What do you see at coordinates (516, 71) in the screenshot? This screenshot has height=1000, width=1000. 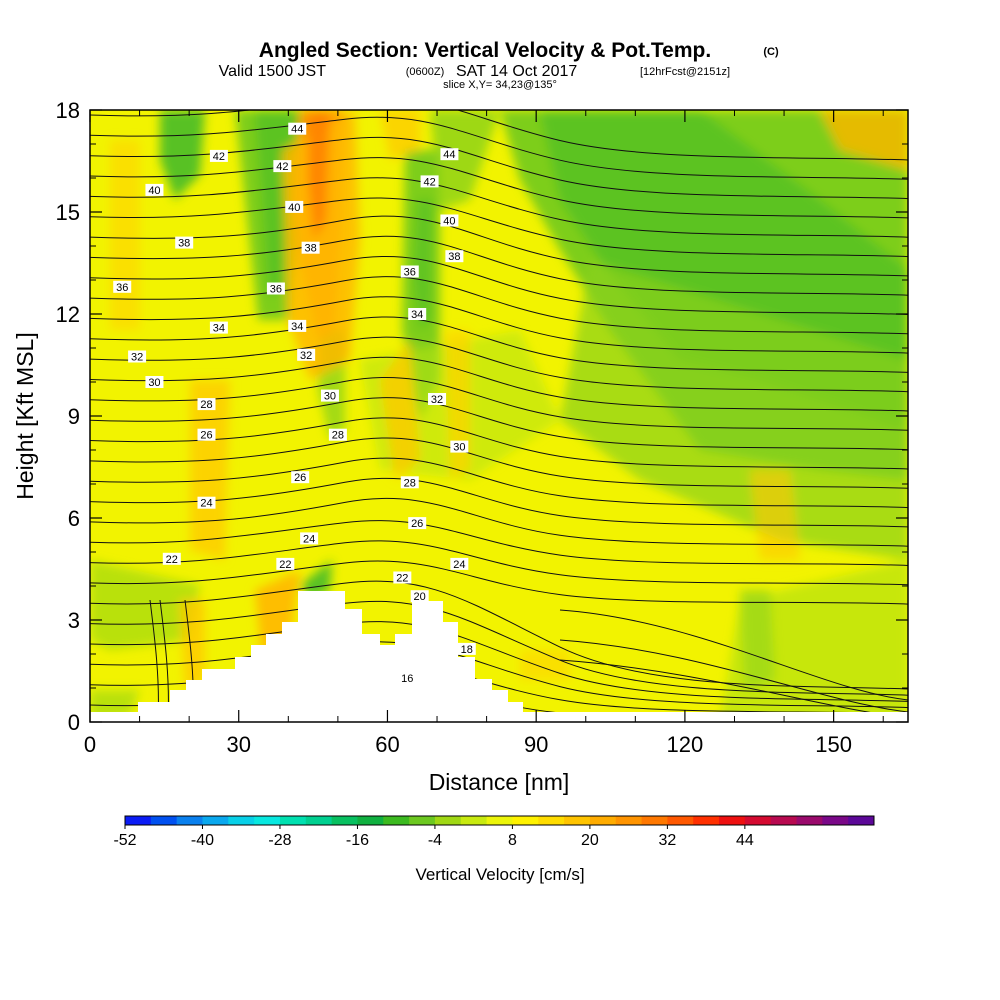 I see `valid-date: SAT 14 Oct 2017` at bounding box center [516, 71].